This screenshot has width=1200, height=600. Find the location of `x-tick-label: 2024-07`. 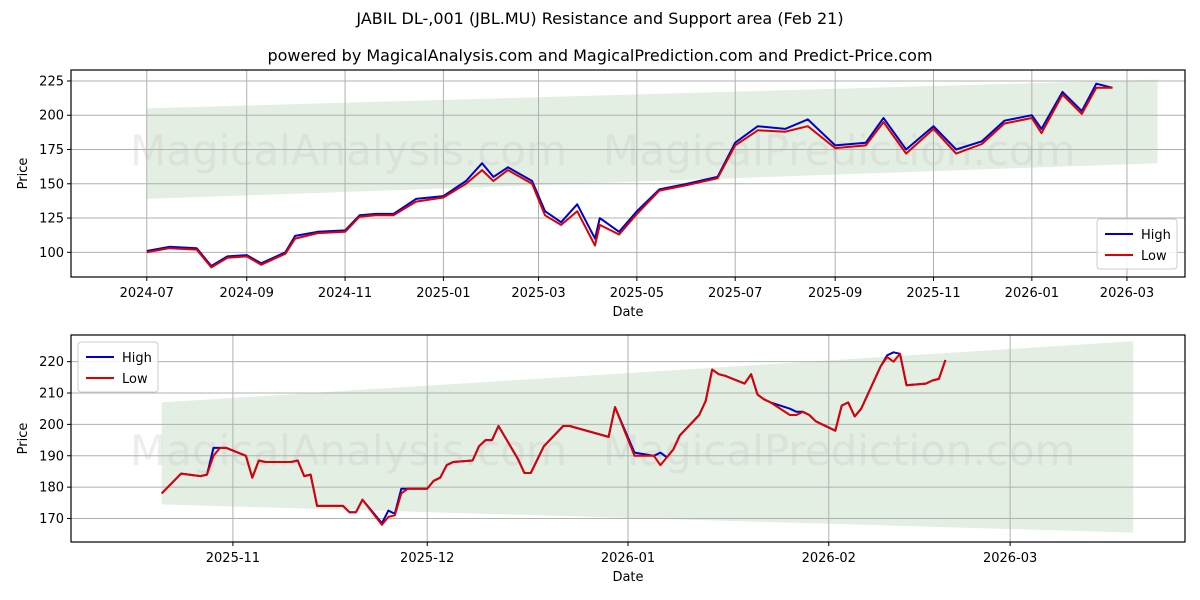

x-tick-label: 2024-07 is located at coordinates (147, 293).